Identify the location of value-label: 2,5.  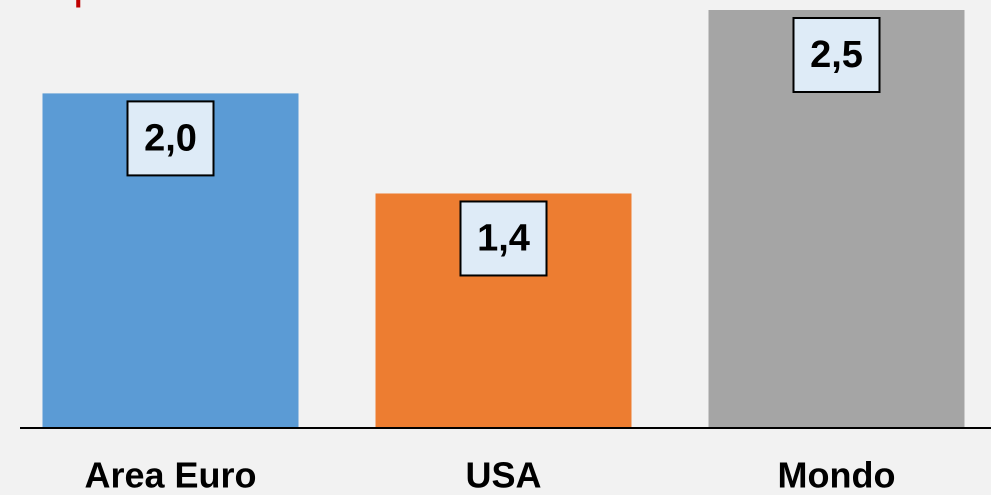
(836, 55).